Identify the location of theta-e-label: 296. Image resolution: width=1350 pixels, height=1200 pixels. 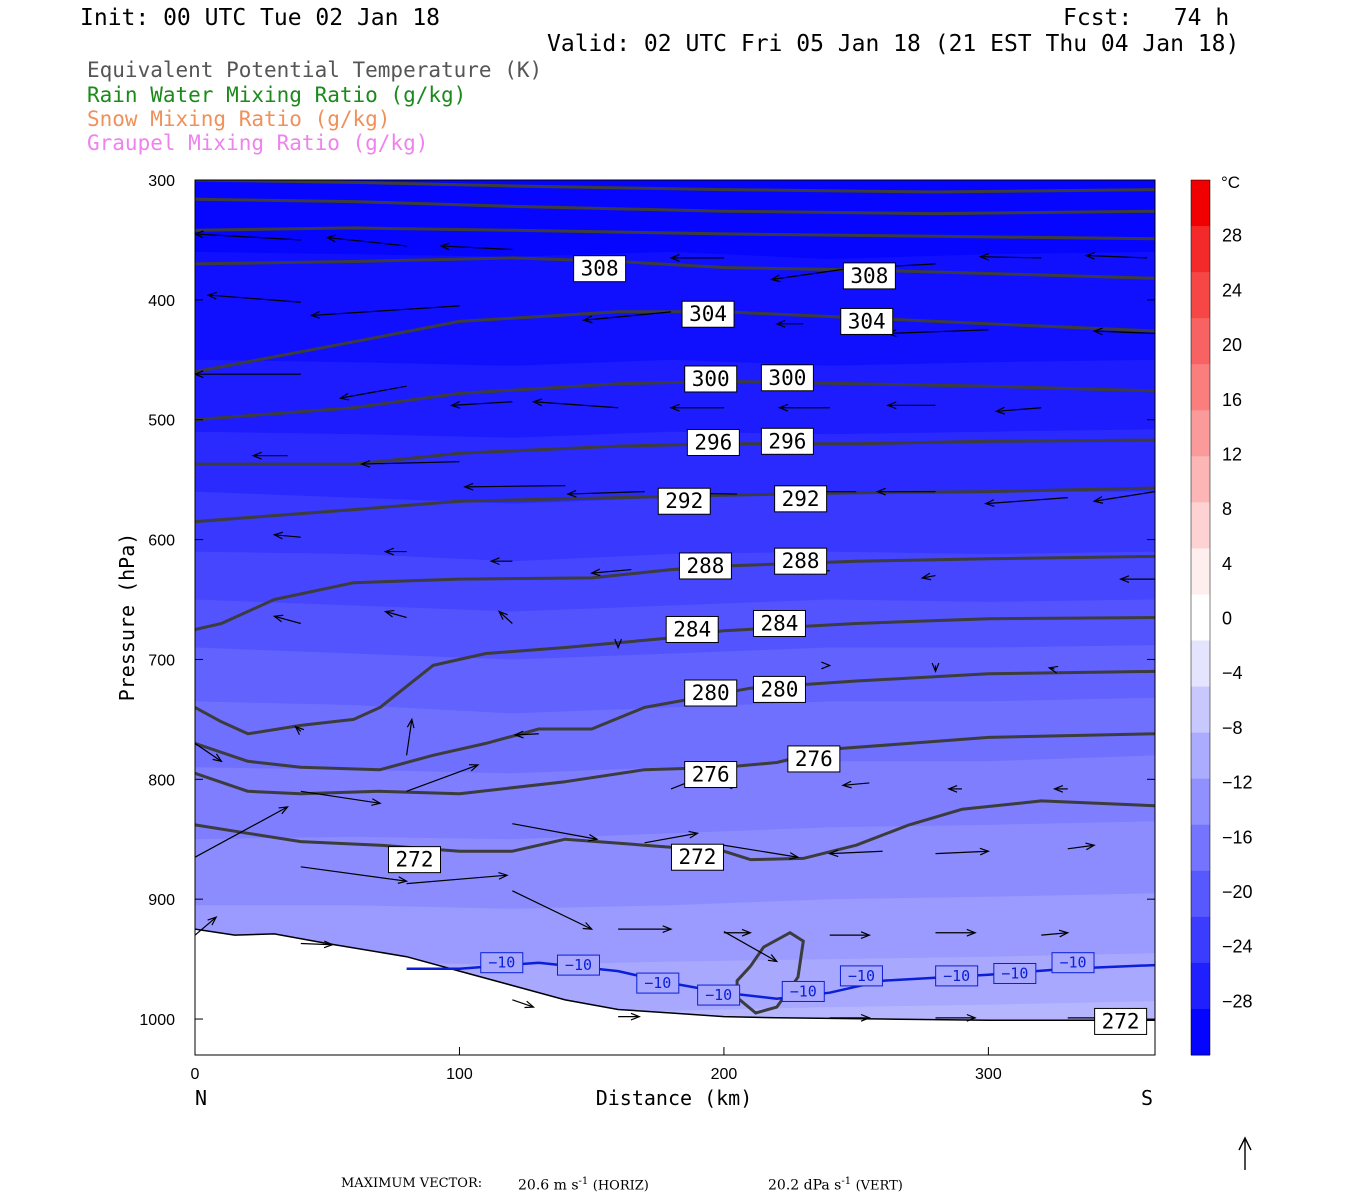
(787, 441).